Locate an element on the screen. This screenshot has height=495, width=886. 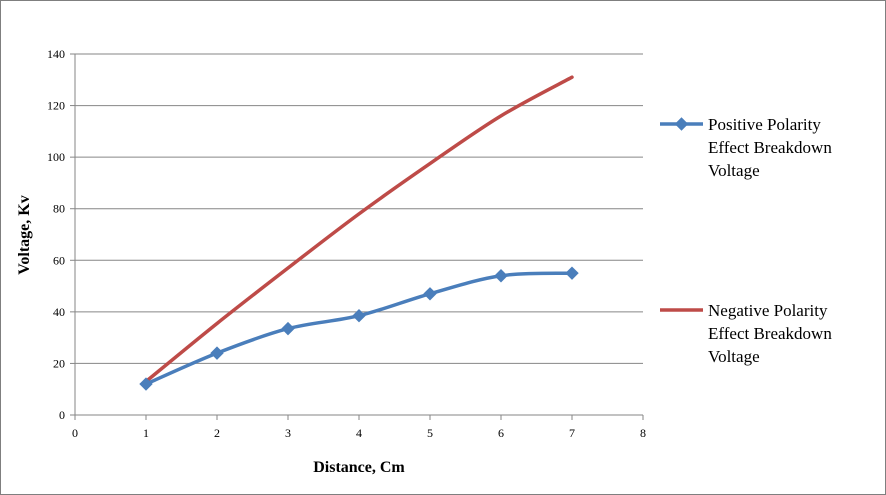
y-tick-label: 40 is located at coordinates (59, 312).